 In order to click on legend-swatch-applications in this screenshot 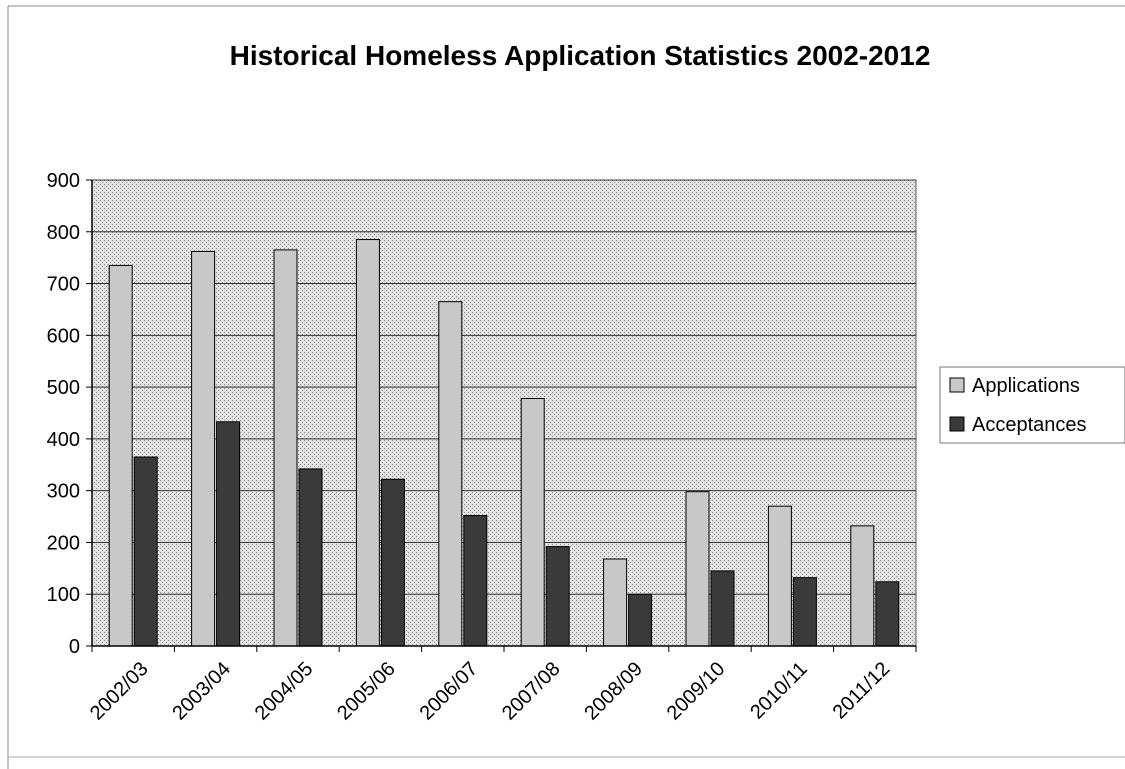, I will do `click(957, 385)`.